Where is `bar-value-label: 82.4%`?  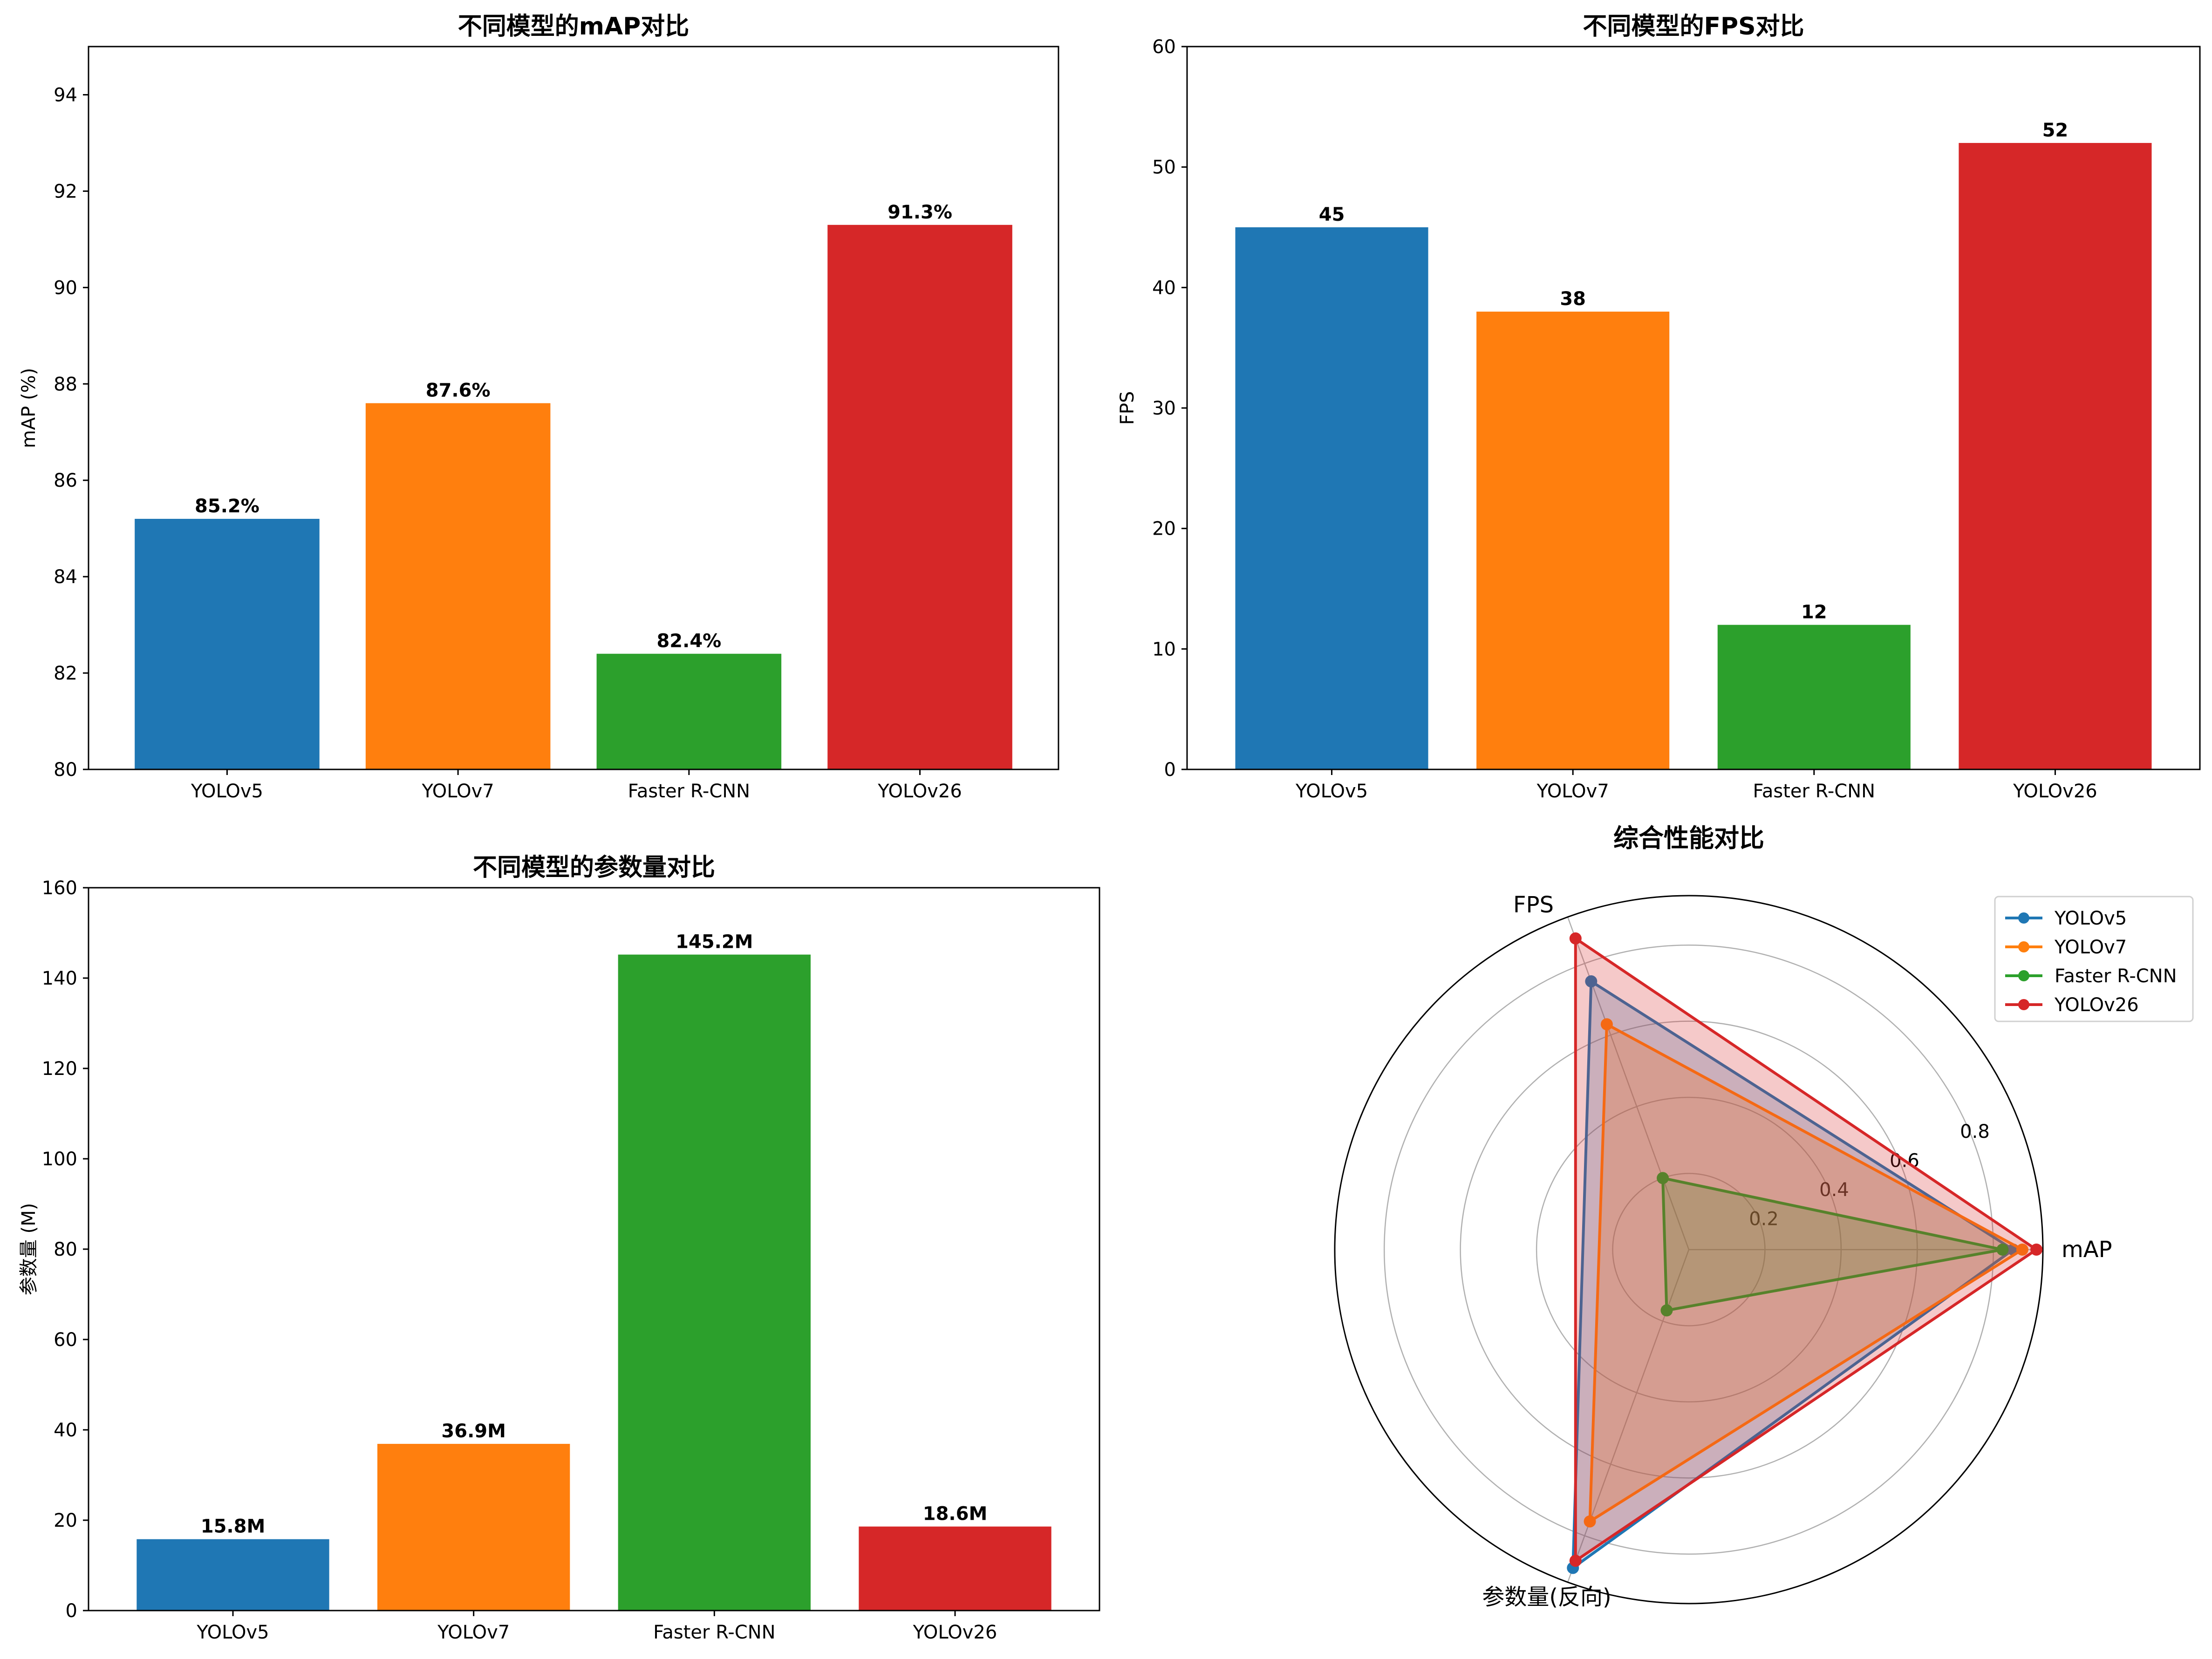
bar-value-label: 82.4% is located at coordinates (688, 641).